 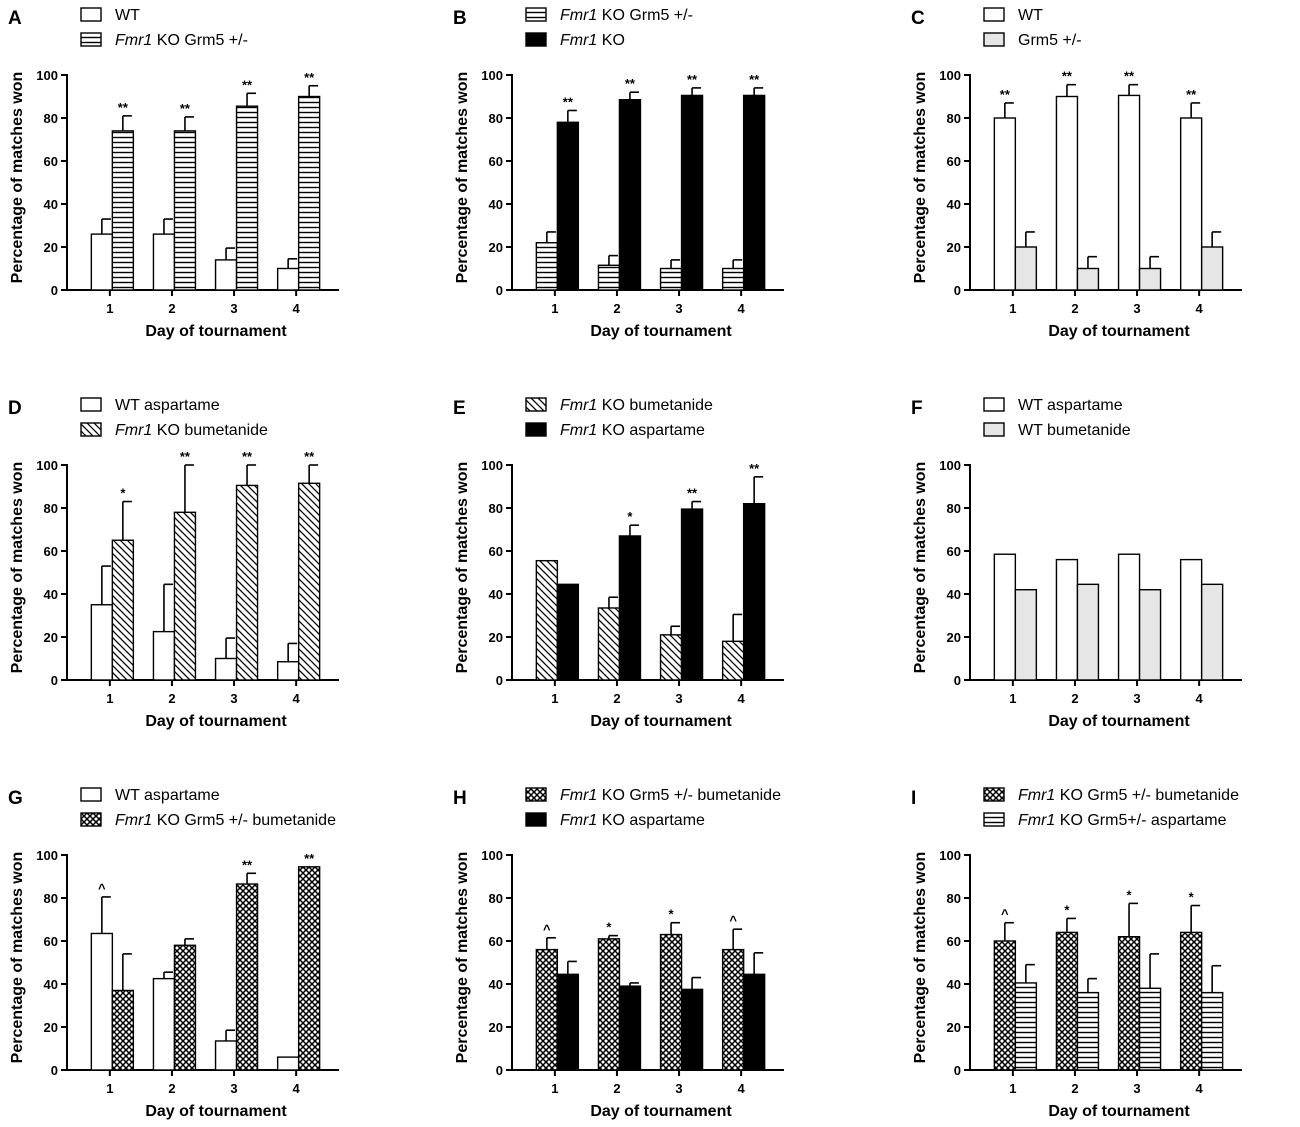 What do you see at coordinates (123, 210) in the screenshot?
I see `bar-a-s2-day1` at bounding box center [123, 210].